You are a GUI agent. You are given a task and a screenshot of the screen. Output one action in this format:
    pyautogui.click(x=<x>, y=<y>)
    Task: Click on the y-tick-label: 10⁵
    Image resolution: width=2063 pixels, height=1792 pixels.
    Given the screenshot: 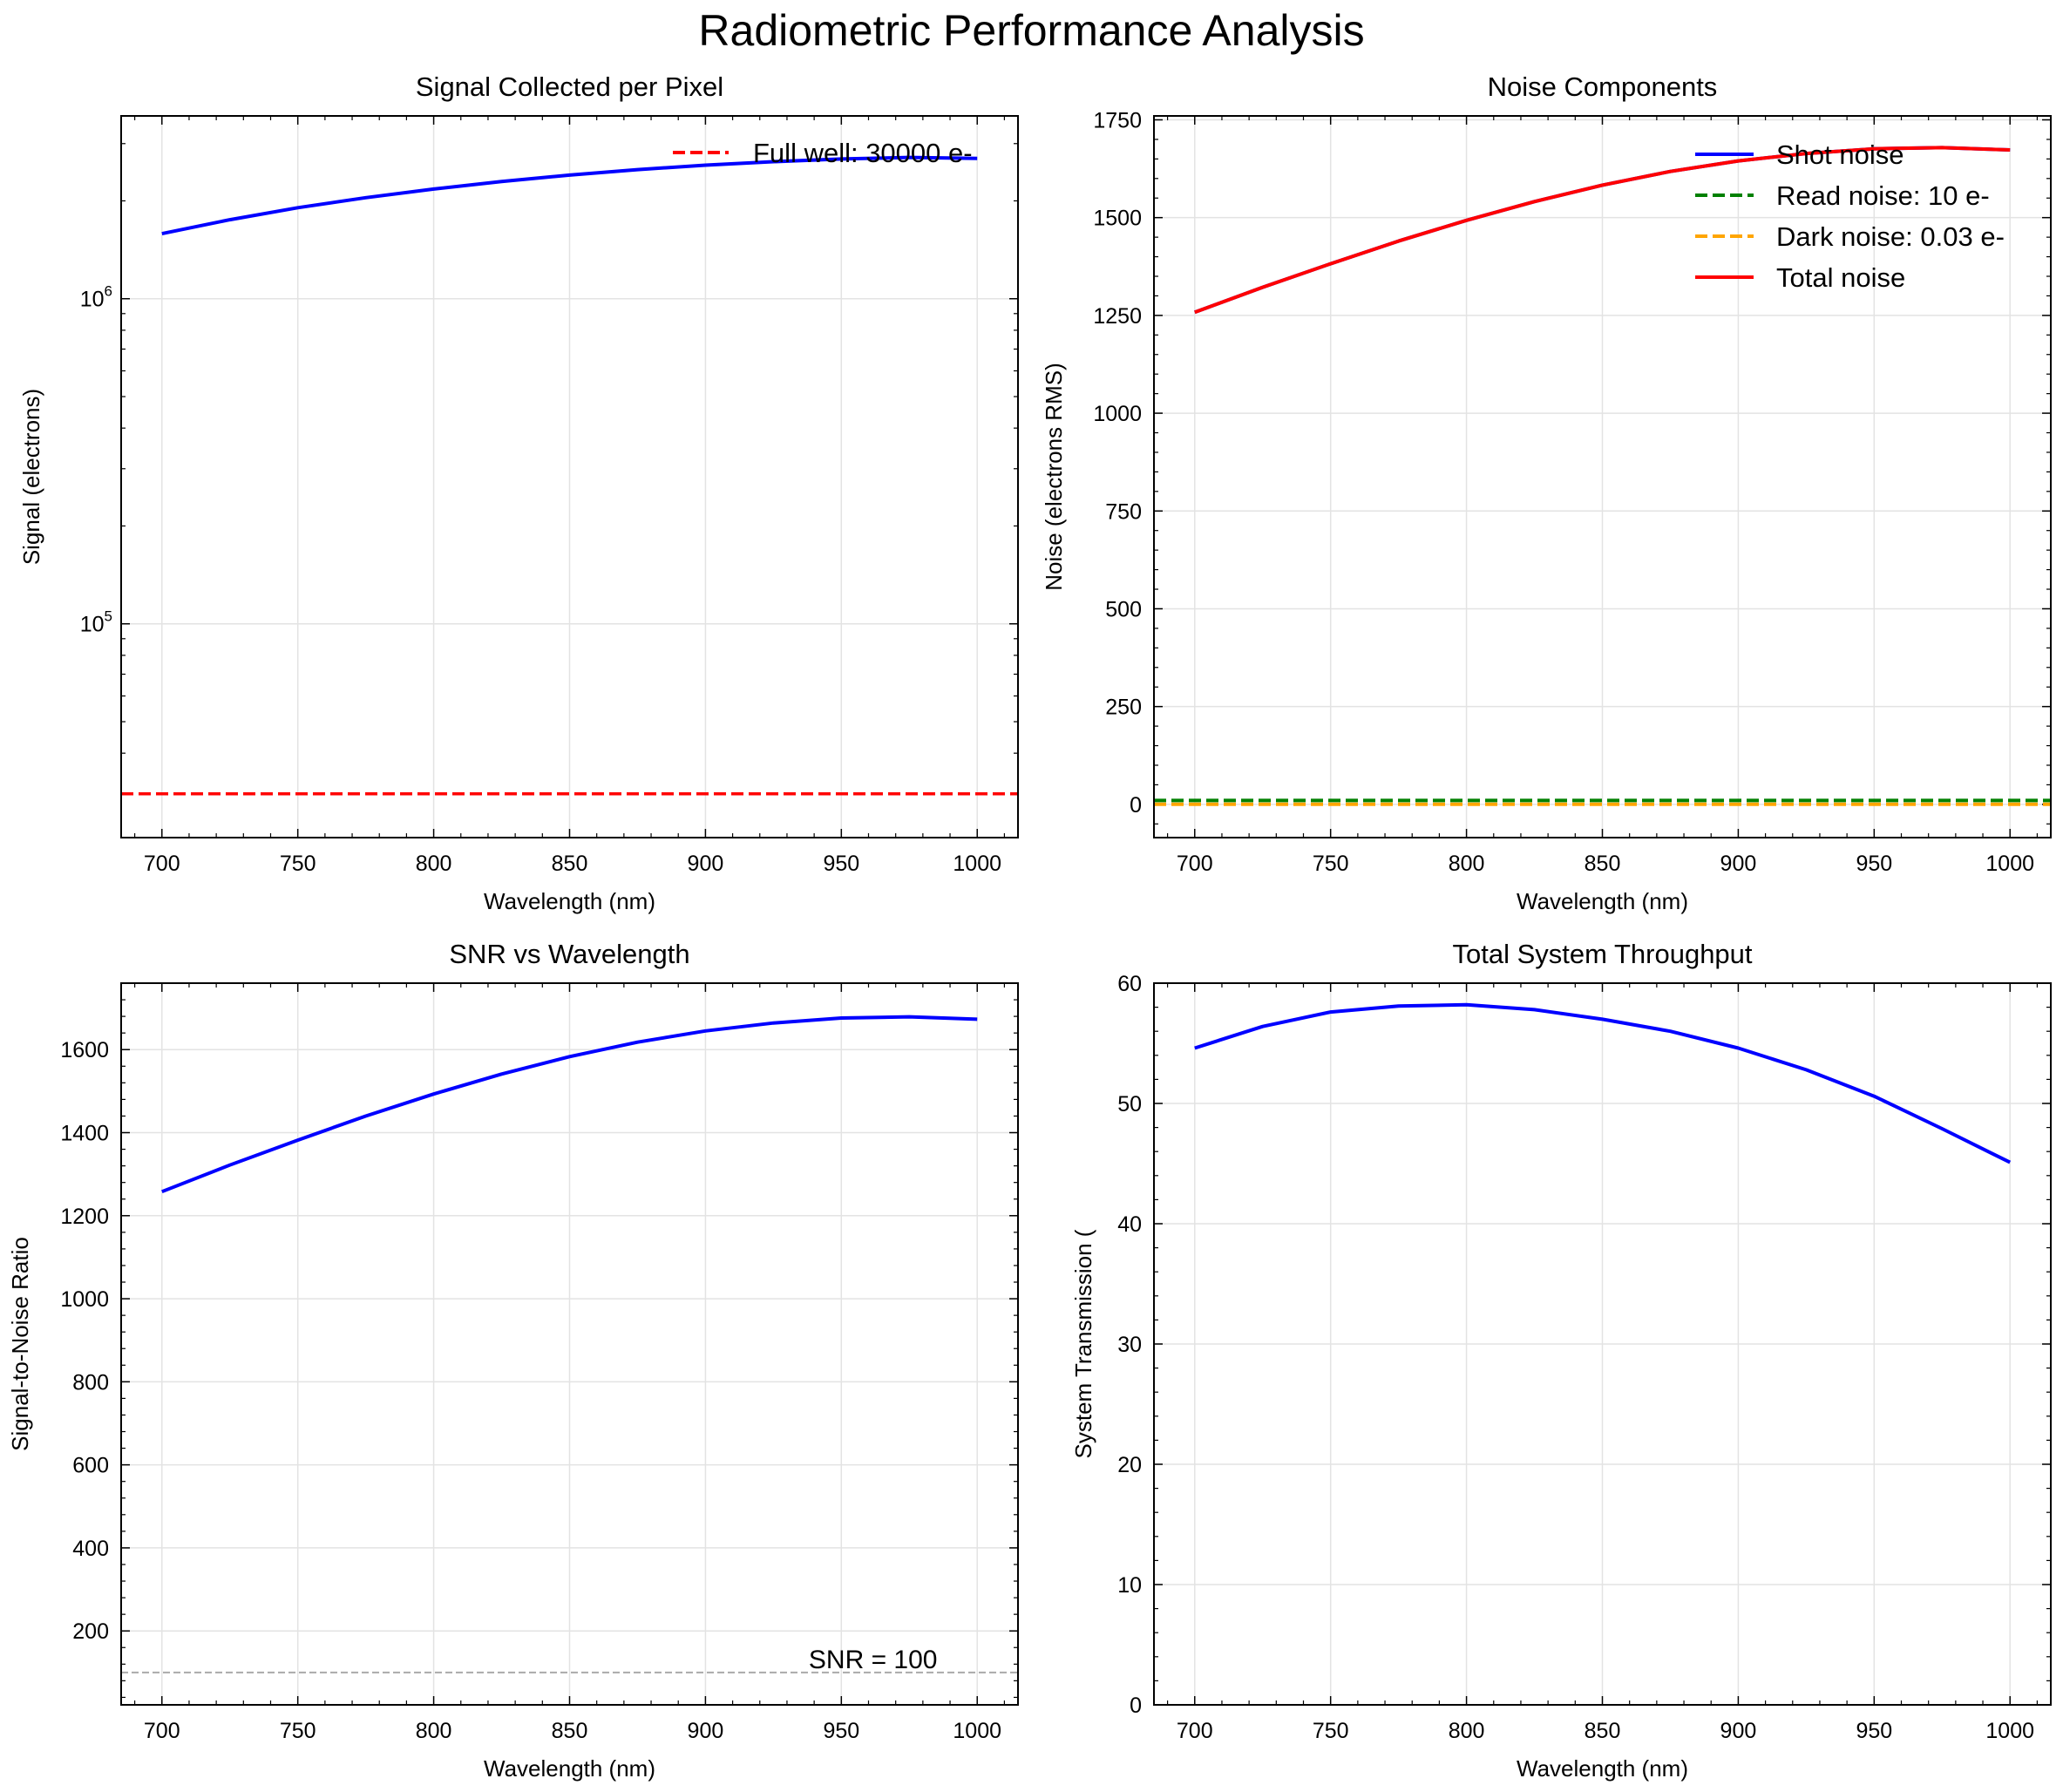 What is the action you would take?
    pyautogui.click(x=96, y=622)
    